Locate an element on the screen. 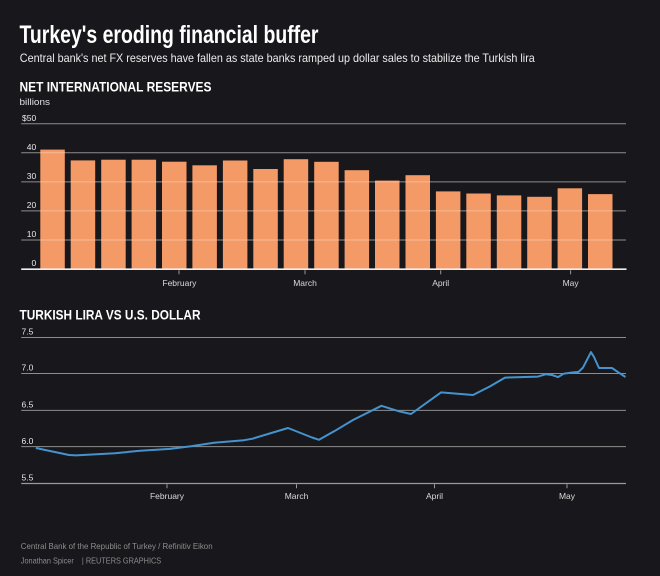  svg-text: 7.0 is located at coordinates (28, 368).